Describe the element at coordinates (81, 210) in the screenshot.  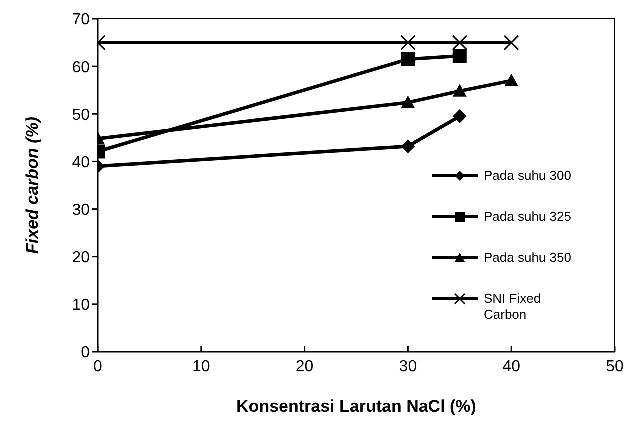
I see `y-tick-label: 30` at that location.